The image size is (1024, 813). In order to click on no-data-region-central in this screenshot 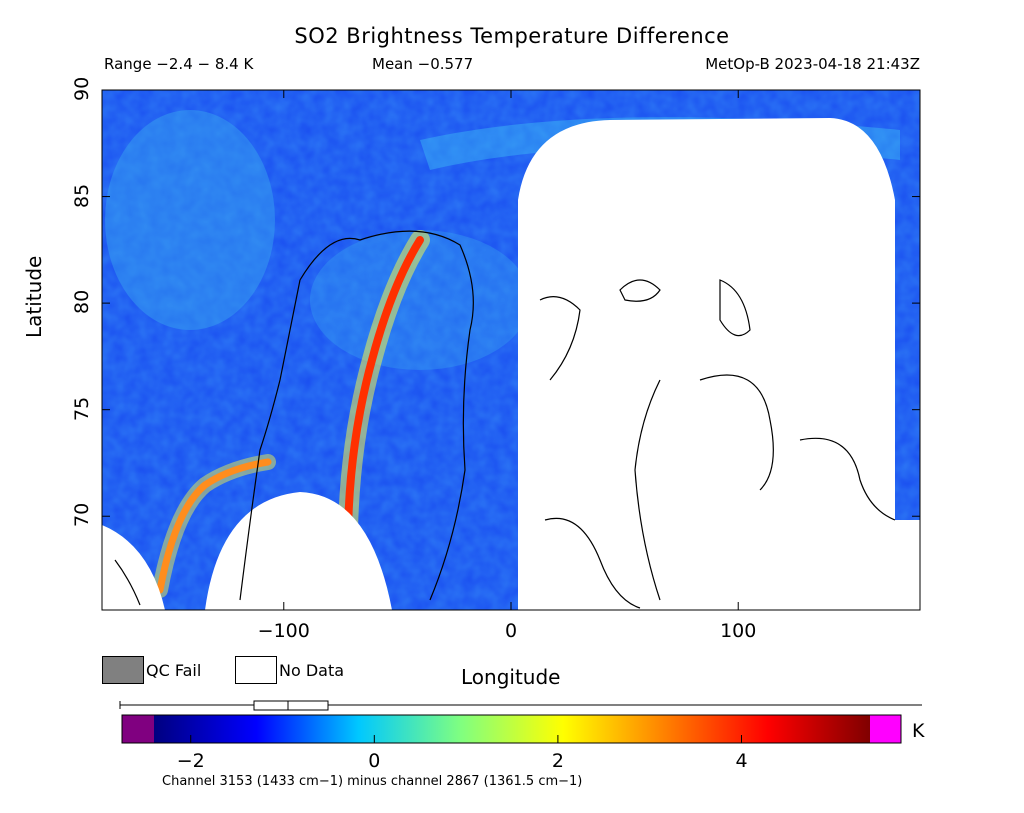, I will do `click(298, 551)`.